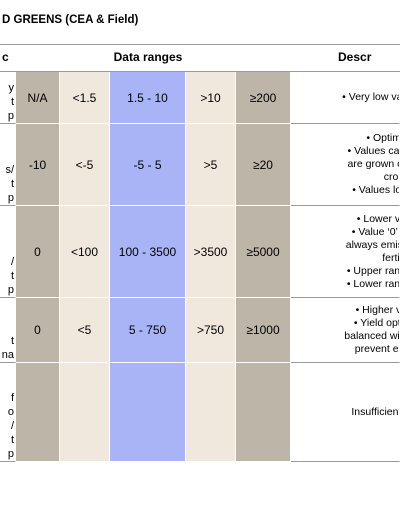 The width and height of the screenshot is (400, 516). What do you see at coordinates (375, 190) in the screenshot?
I see `description-line: • Values lower th` at bounding box center [375, 190].